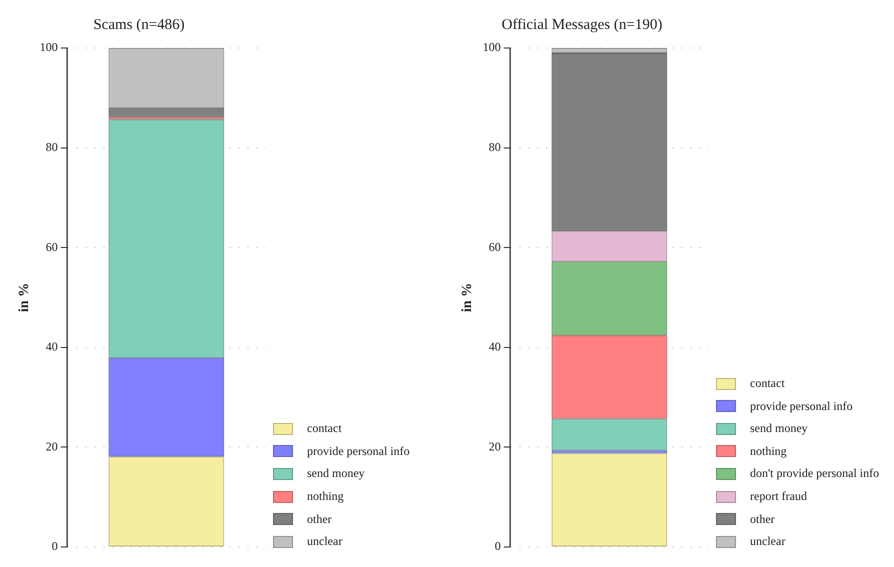  What do you see at coordinates (815, 474) in the screenshot?
I see `legend-label: don't provide personal info` at bounding box center [815, 474].